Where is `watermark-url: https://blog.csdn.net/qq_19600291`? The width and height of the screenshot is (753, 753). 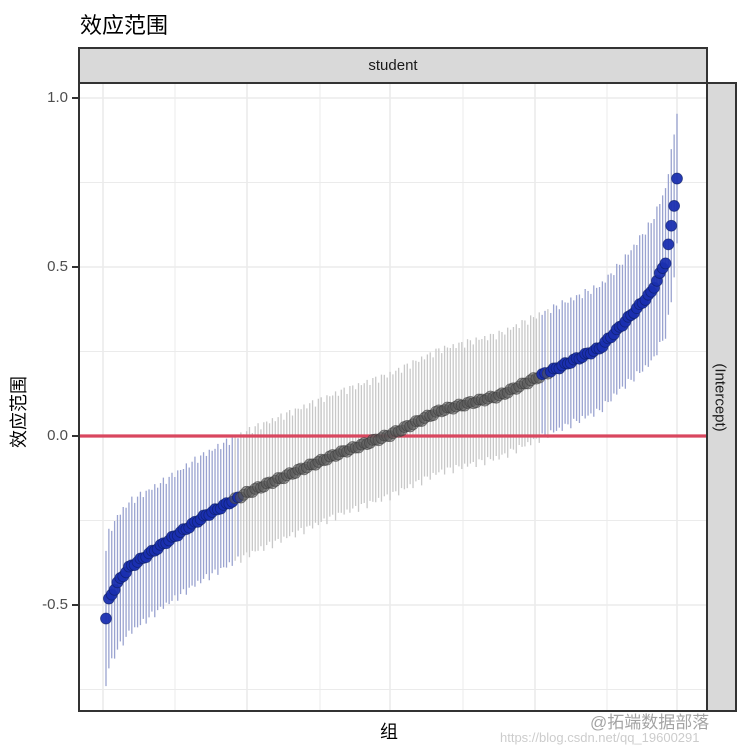 watermark-url: https://blog.csdn.net/qq_19600291 is located at coordinates (600, 737).